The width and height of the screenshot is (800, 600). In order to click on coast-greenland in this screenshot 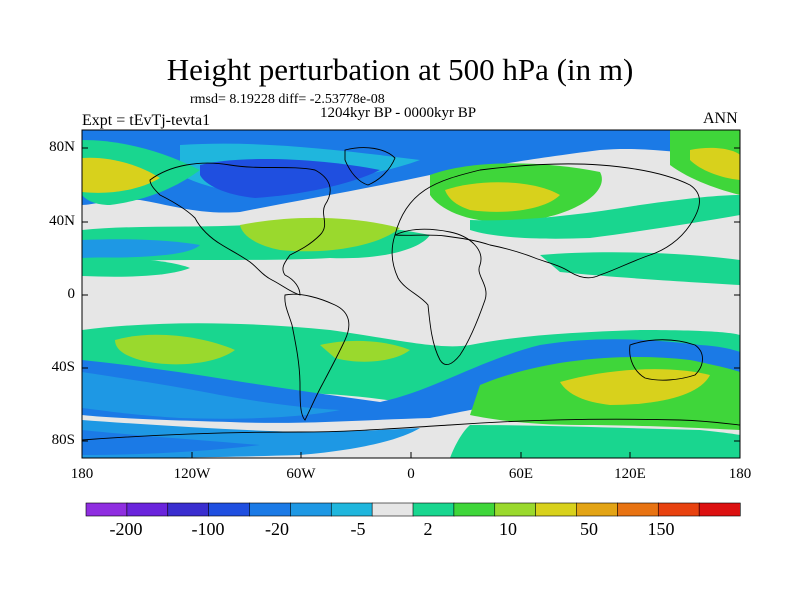, I will do `click(370, 166)`.